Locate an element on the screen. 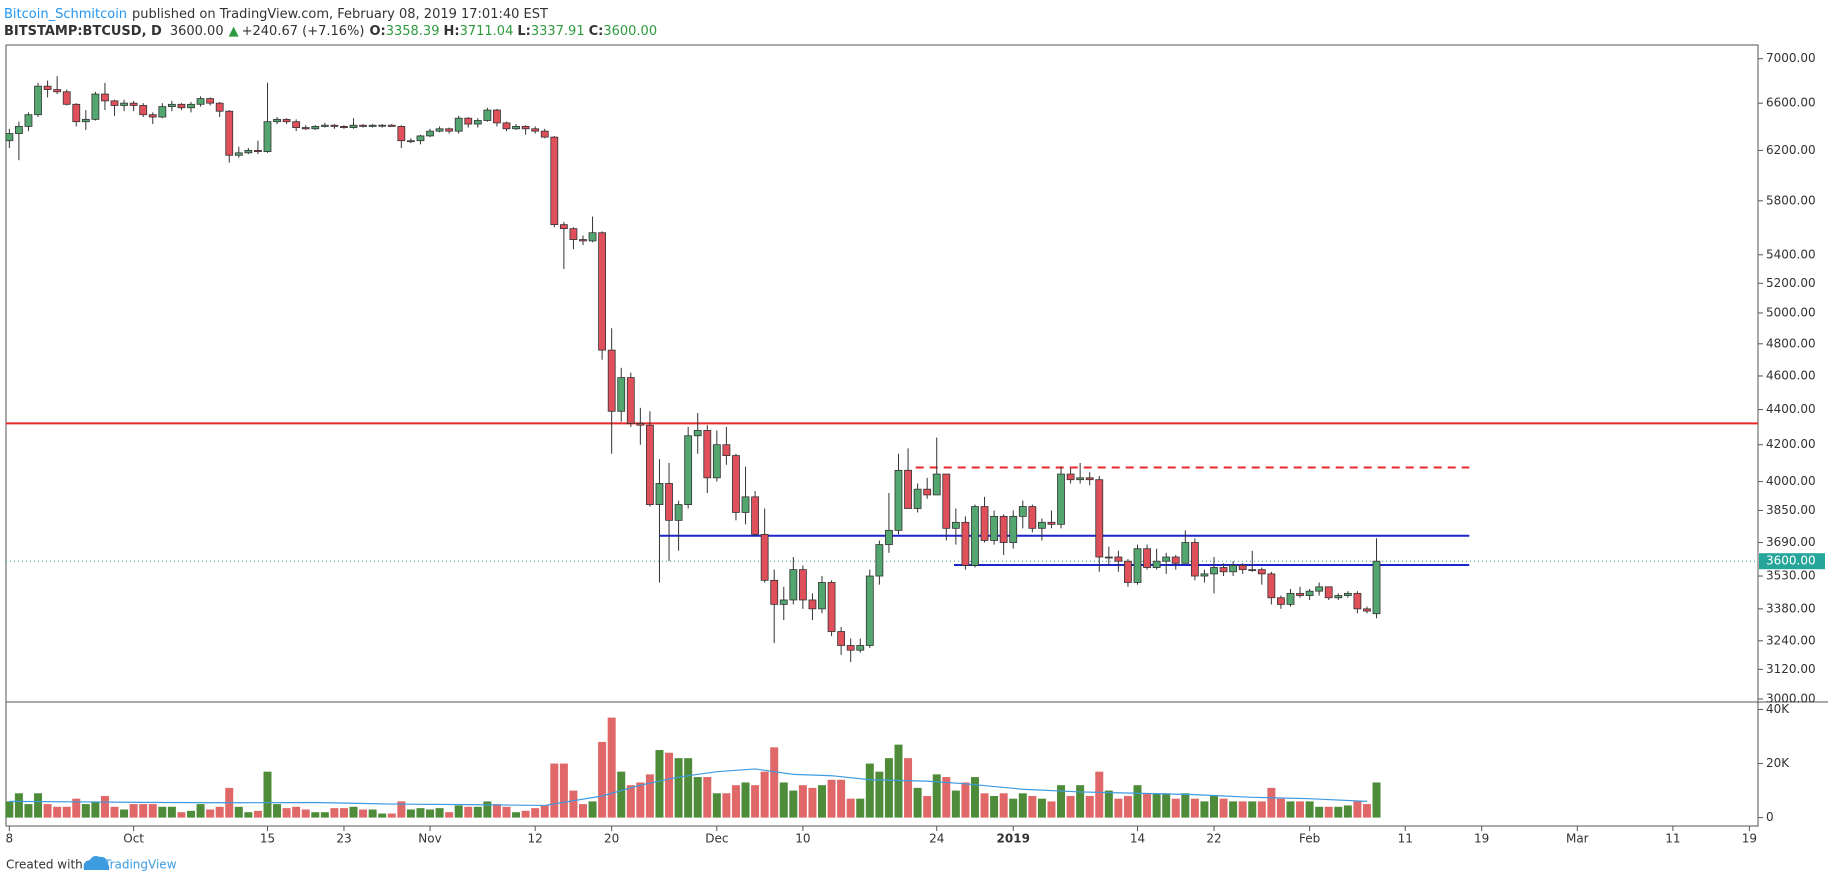 The image size is (1828, 881). footer-brand: TradingView is located at coordinates (140, 865).